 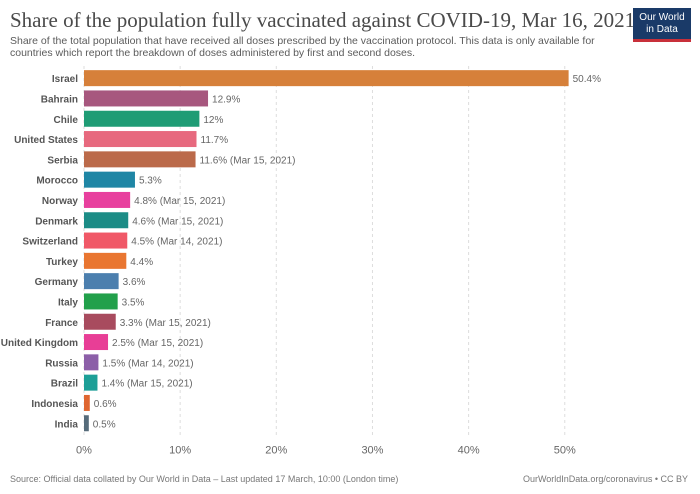 What do you see at coordinates (141, 262) in the screenshot?
I see `data-label: 4.4%` at bounding box center [141, 262].